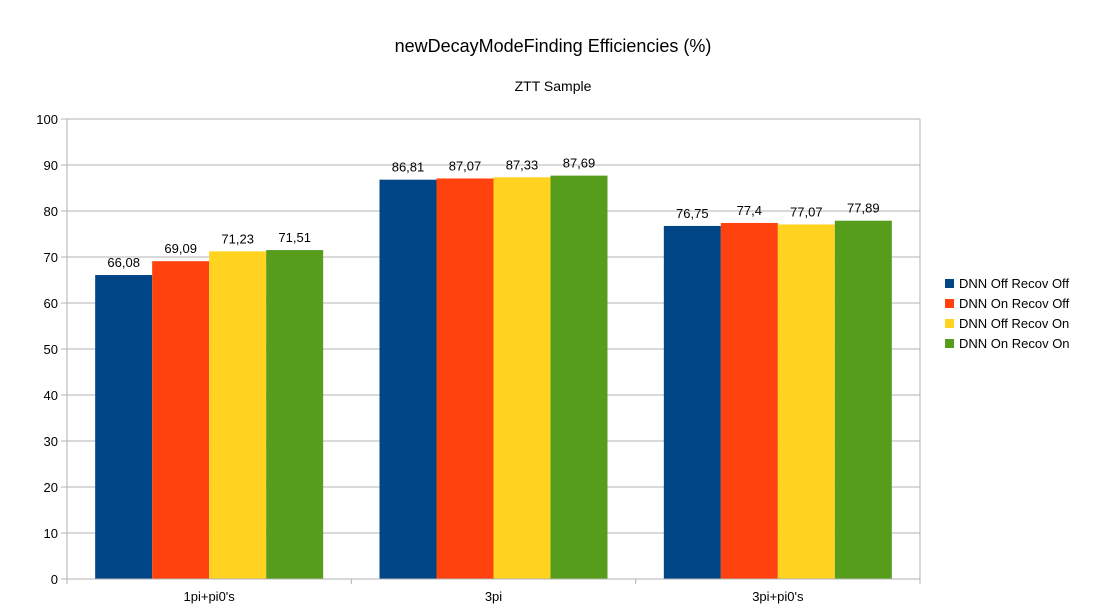 The image size is (1115, 616). Describe the element at coordinates (1014, 343) in the screenshot. I see `legend-label: DNN On Recov On` at that location.